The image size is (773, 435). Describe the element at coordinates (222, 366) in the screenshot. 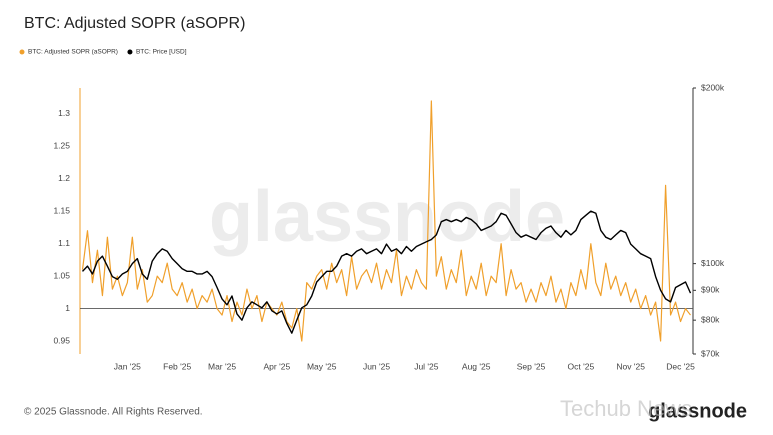

I see `x-tick-label: Mar '25` at that location.